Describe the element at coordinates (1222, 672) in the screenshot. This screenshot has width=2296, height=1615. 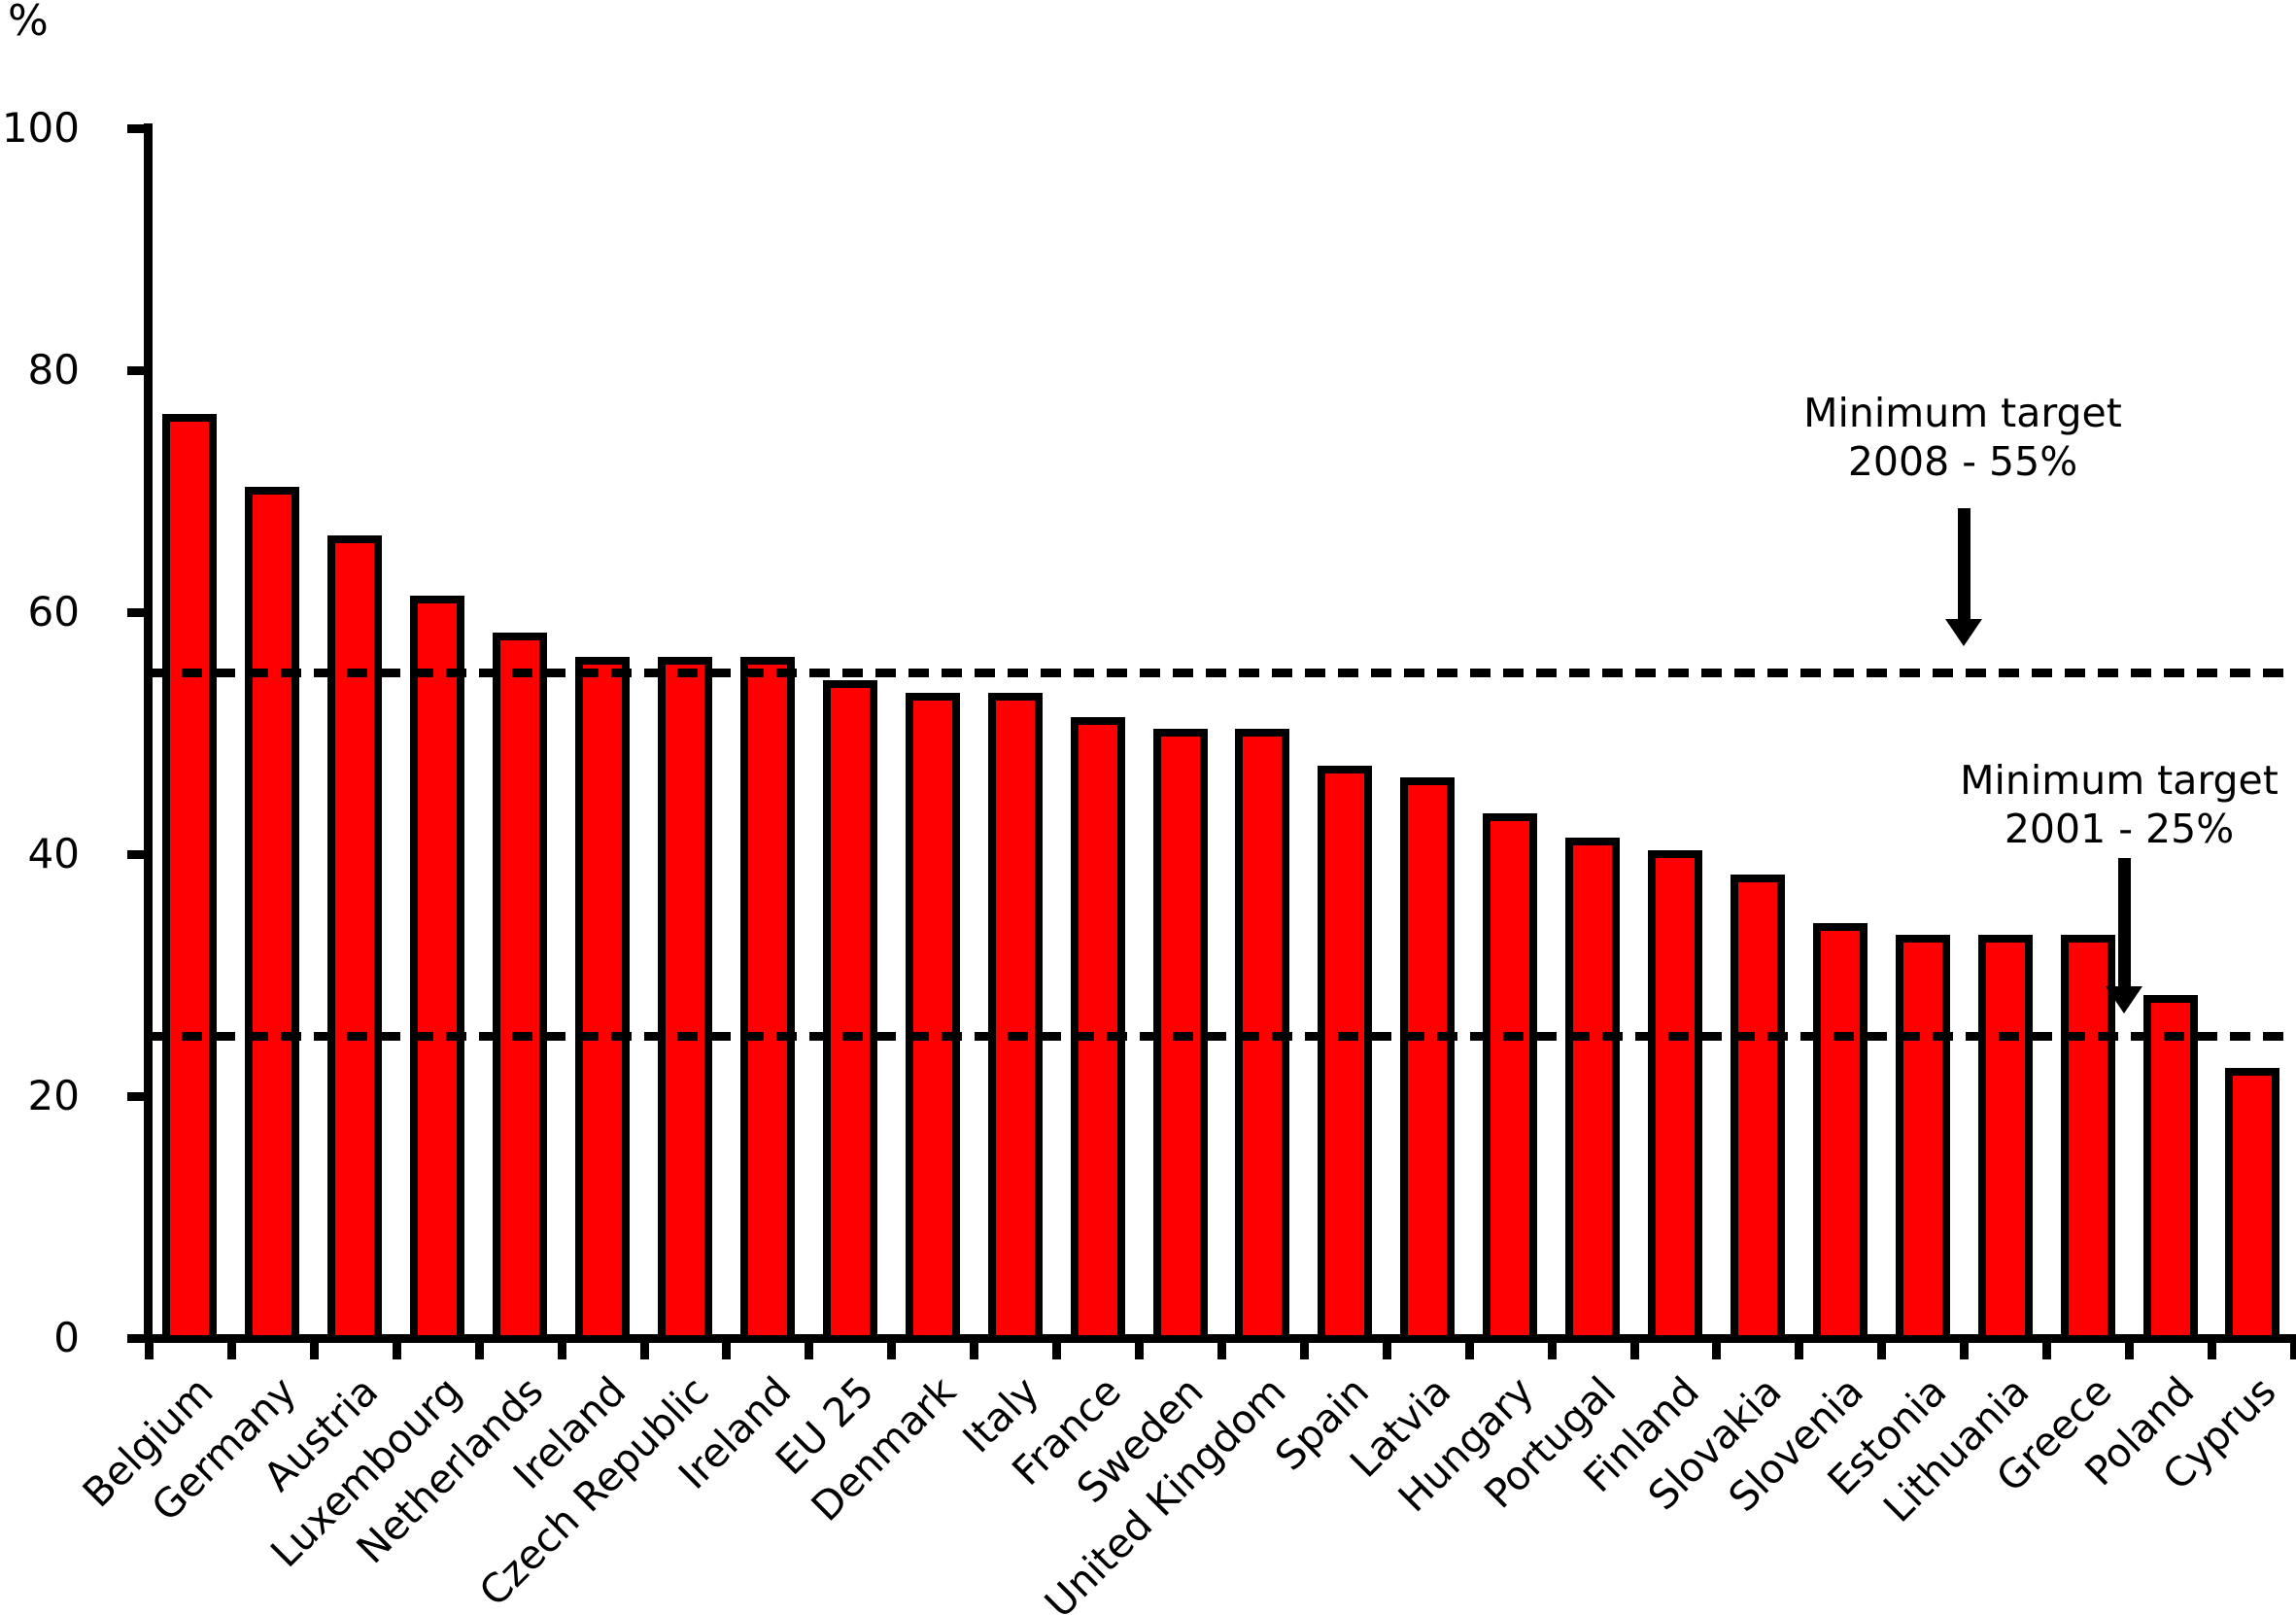
I see `target-line-55-percent` at that location.